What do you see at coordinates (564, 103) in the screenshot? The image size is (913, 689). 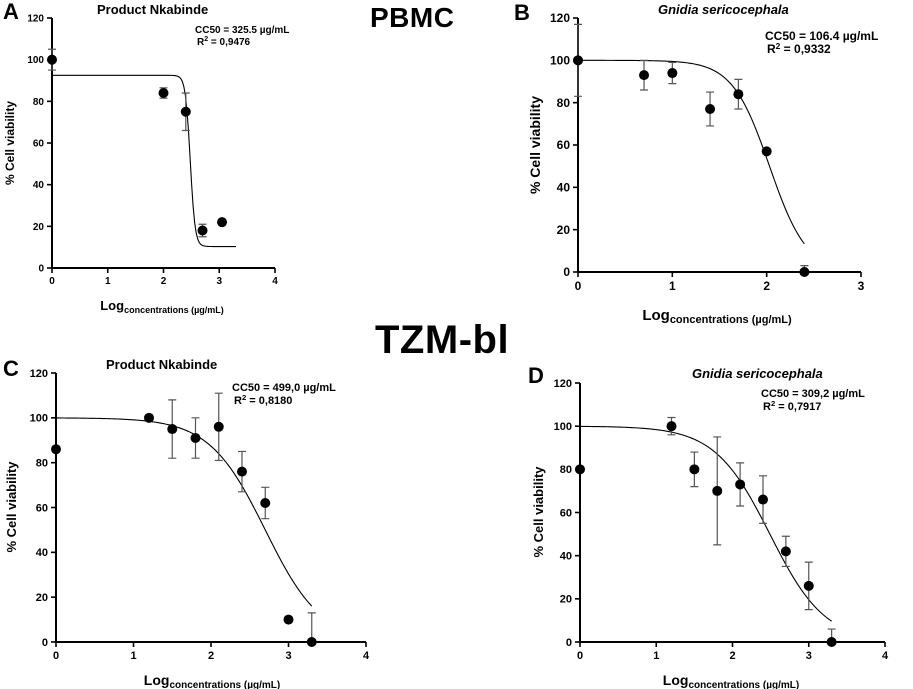 I see `chart-b-y-tick-label: 80` at bounding box center [564, 103].